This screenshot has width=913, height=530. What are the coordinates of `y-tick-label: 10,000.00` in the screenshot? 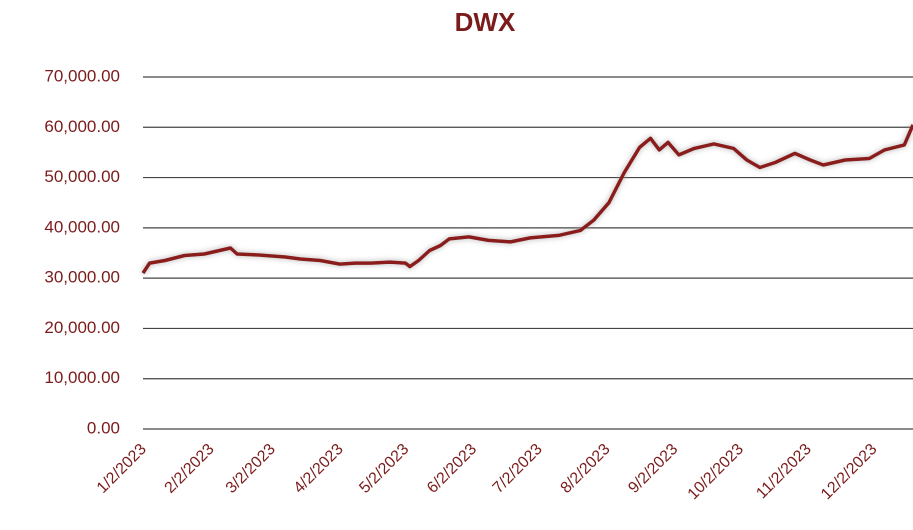 It's located at (82, 377).